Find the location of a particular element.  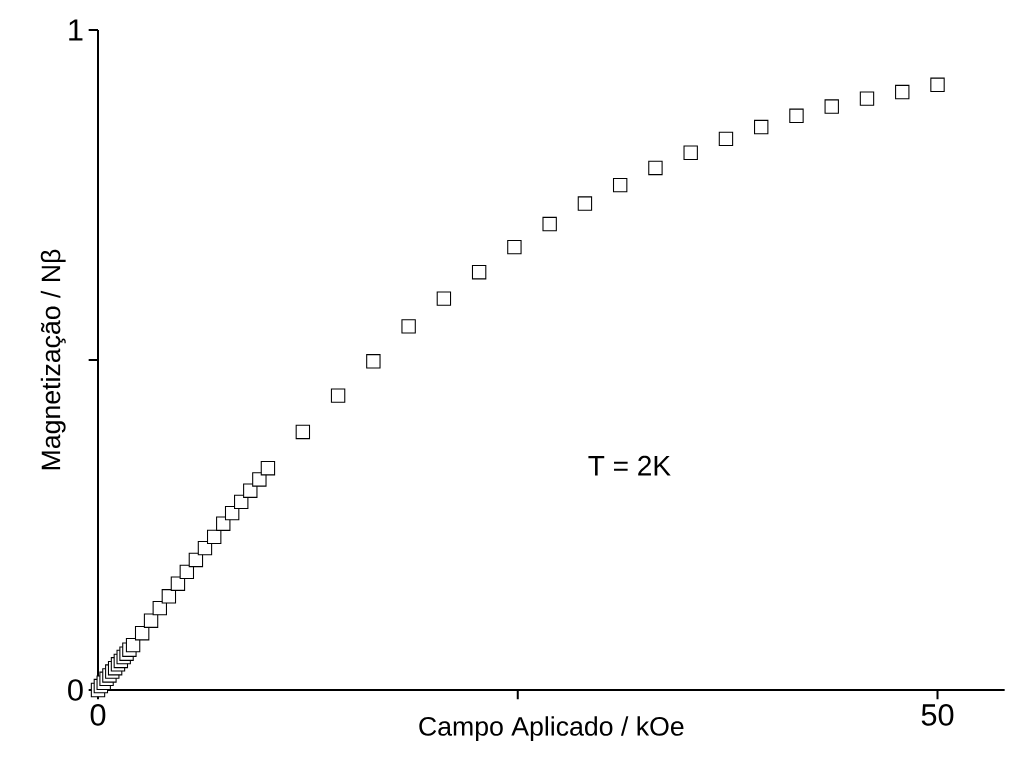

y-axis-title: Magnetização / Nβ is located at coordinates (53, 359).